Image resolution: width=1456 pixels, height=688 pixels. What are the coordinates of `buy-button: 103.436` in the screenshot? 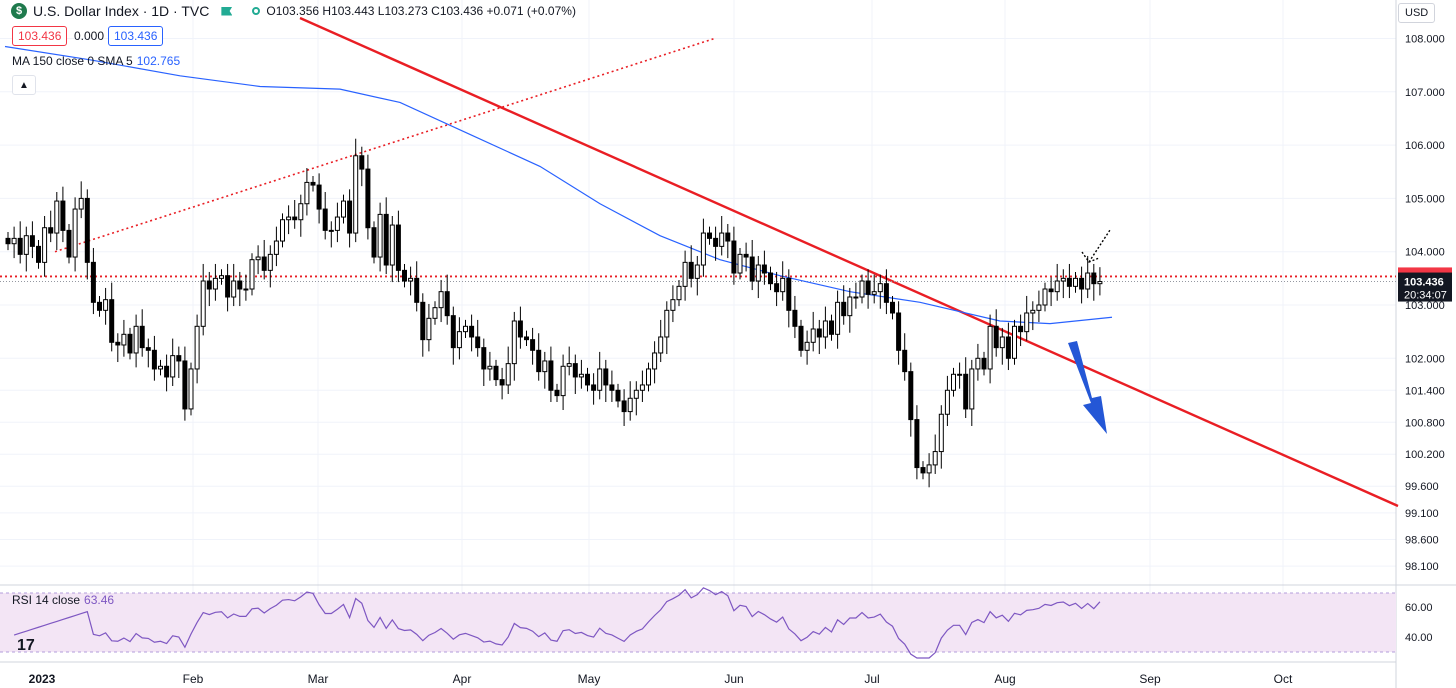 It's located at (136, 36).